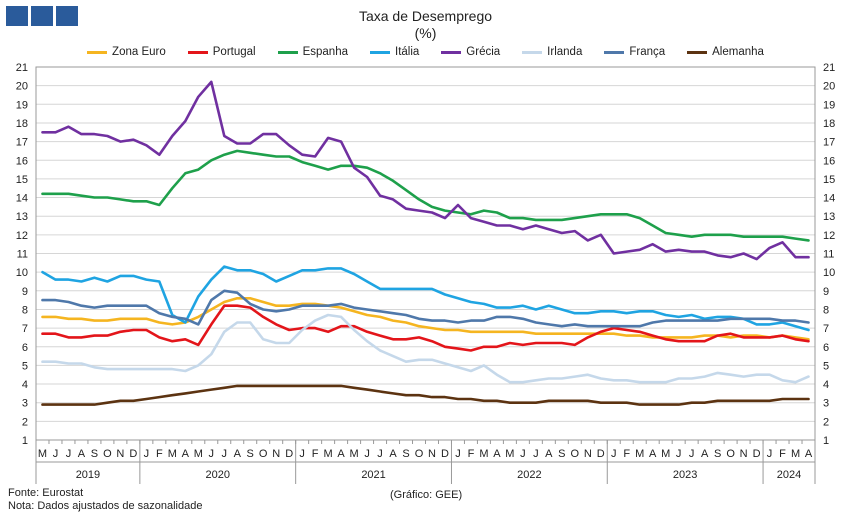 The width and height of the screenshot is (851, 519). I want to click on y-tick-label-right: 2, so click(826, 422).